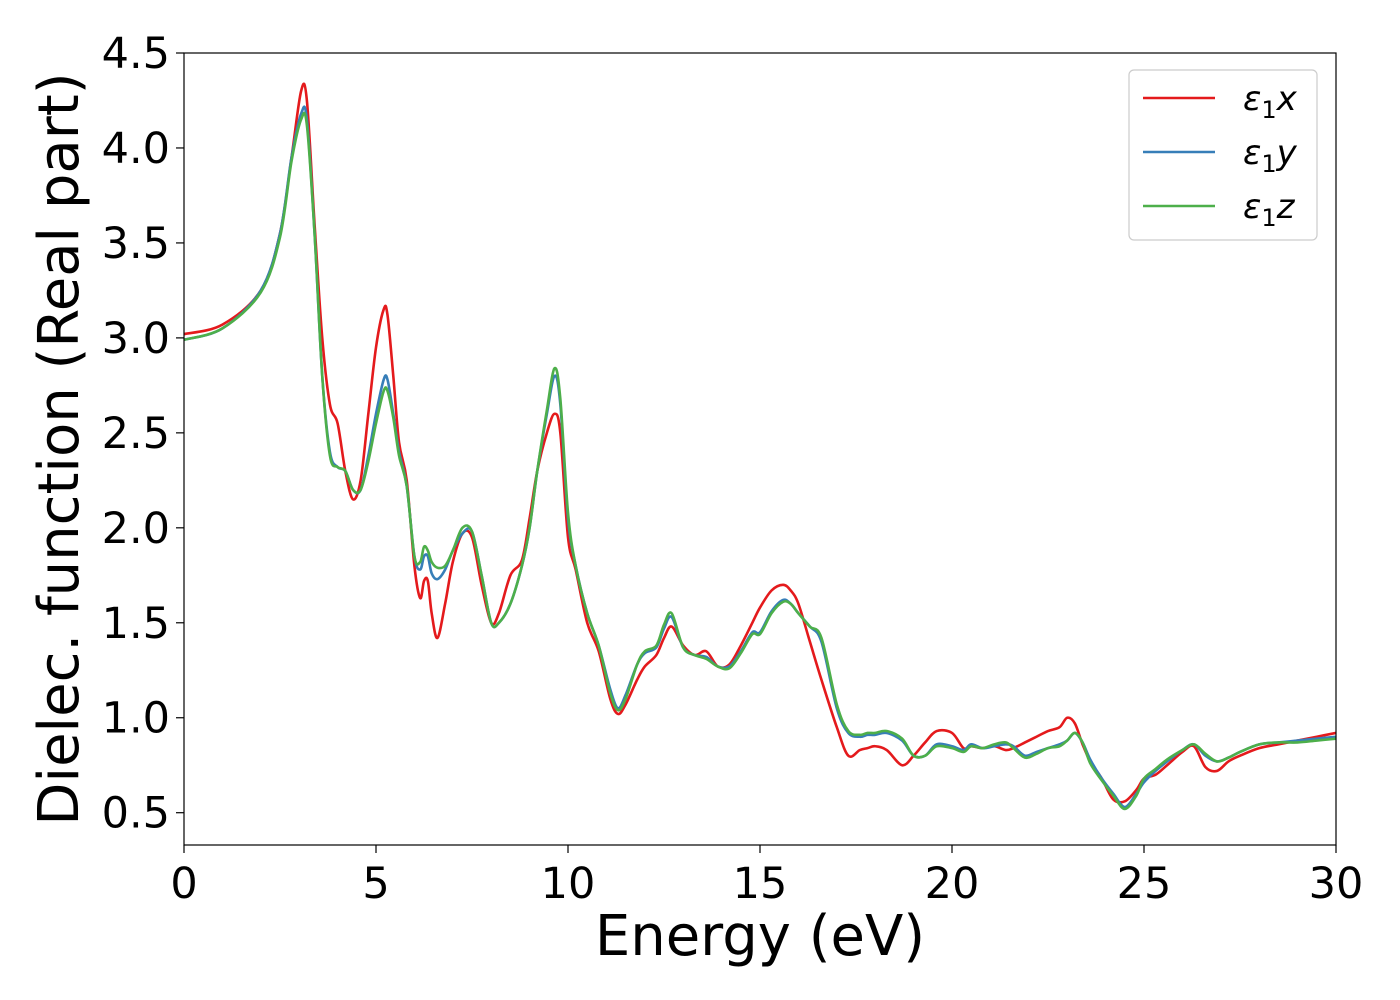 The image size is (1400, 1000). Describe the element at coordinates (136, 434) in the screenshot. I see `y-tick-label: 2.5` at that location.